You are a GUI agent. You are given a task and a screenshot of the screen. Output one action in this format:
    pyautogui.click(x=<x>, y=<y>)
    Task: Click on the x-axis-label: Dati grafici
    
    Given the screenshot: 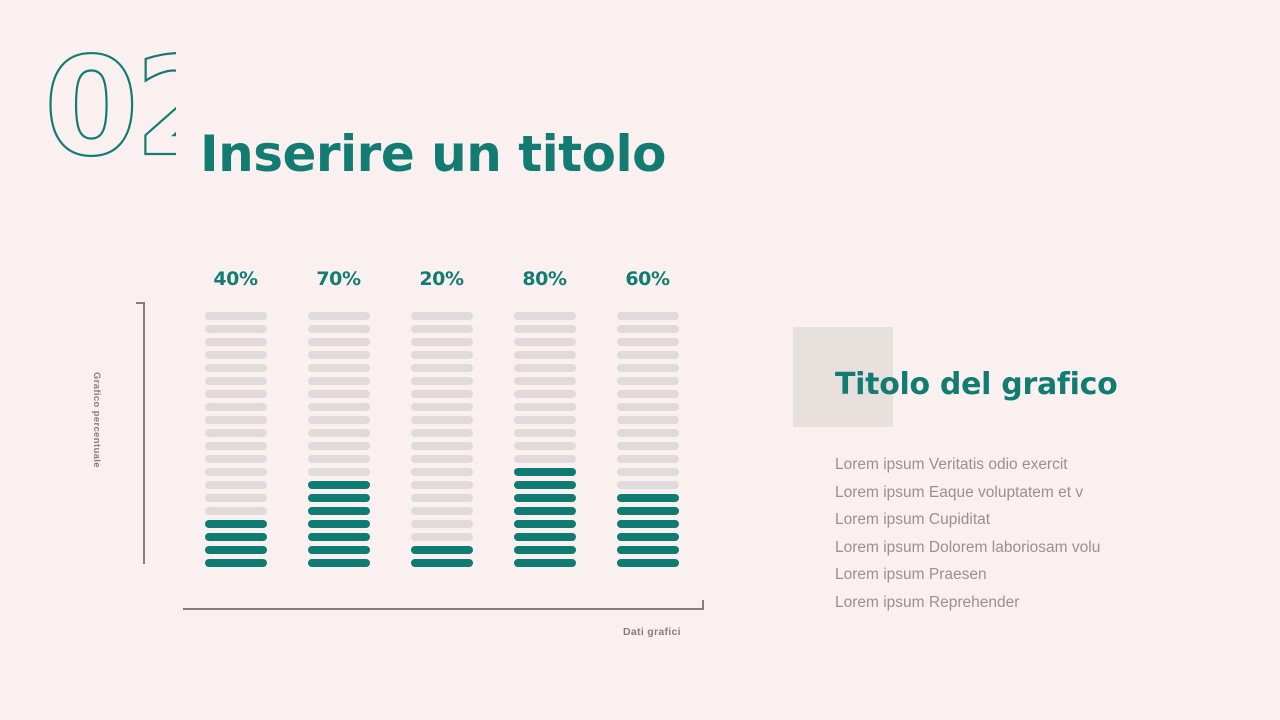 What is the action you would take?
    pyautogui.click(x=652, y=632)
    